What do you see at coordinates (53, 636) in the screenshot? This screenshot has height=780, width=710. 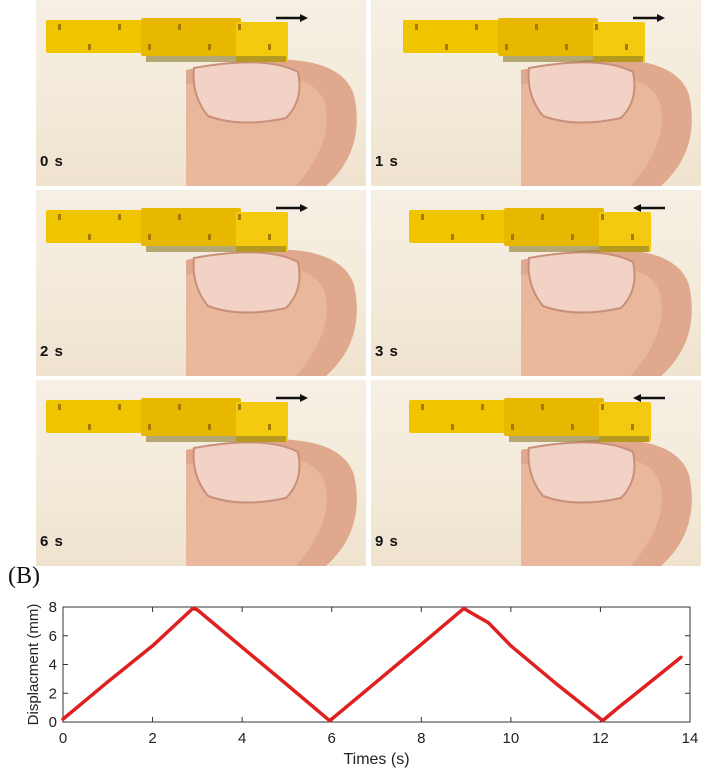 I see `y-tick-label: 6` at bounding box center [53, 636].